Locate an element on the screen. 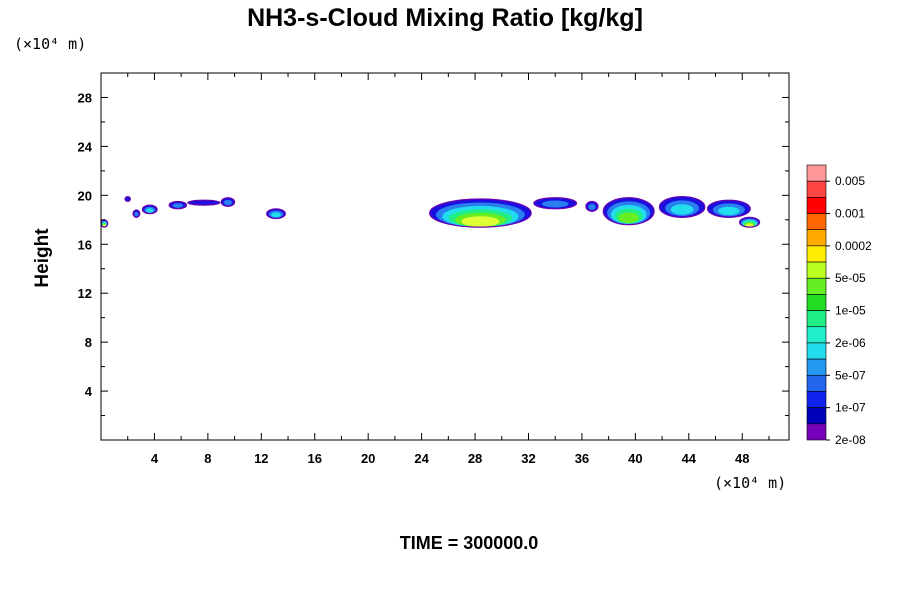 This screenshot has width=900, height=600. x-tick-label: 48 is located at coordinates (742, 458).